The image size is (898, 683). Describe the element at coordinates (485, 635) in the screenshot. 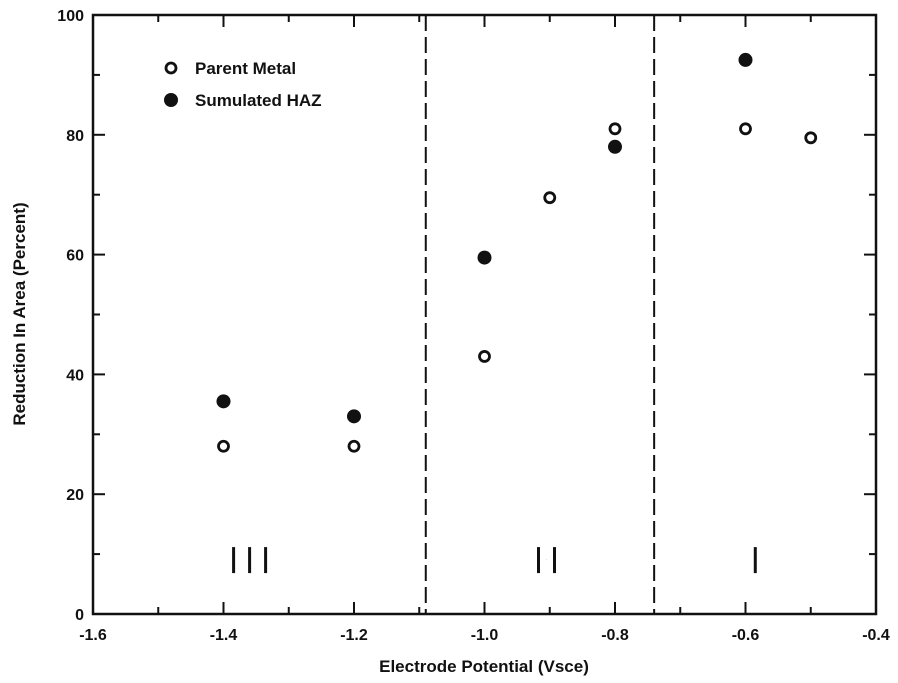

I see `x-tick-label: -1.0` at that location.